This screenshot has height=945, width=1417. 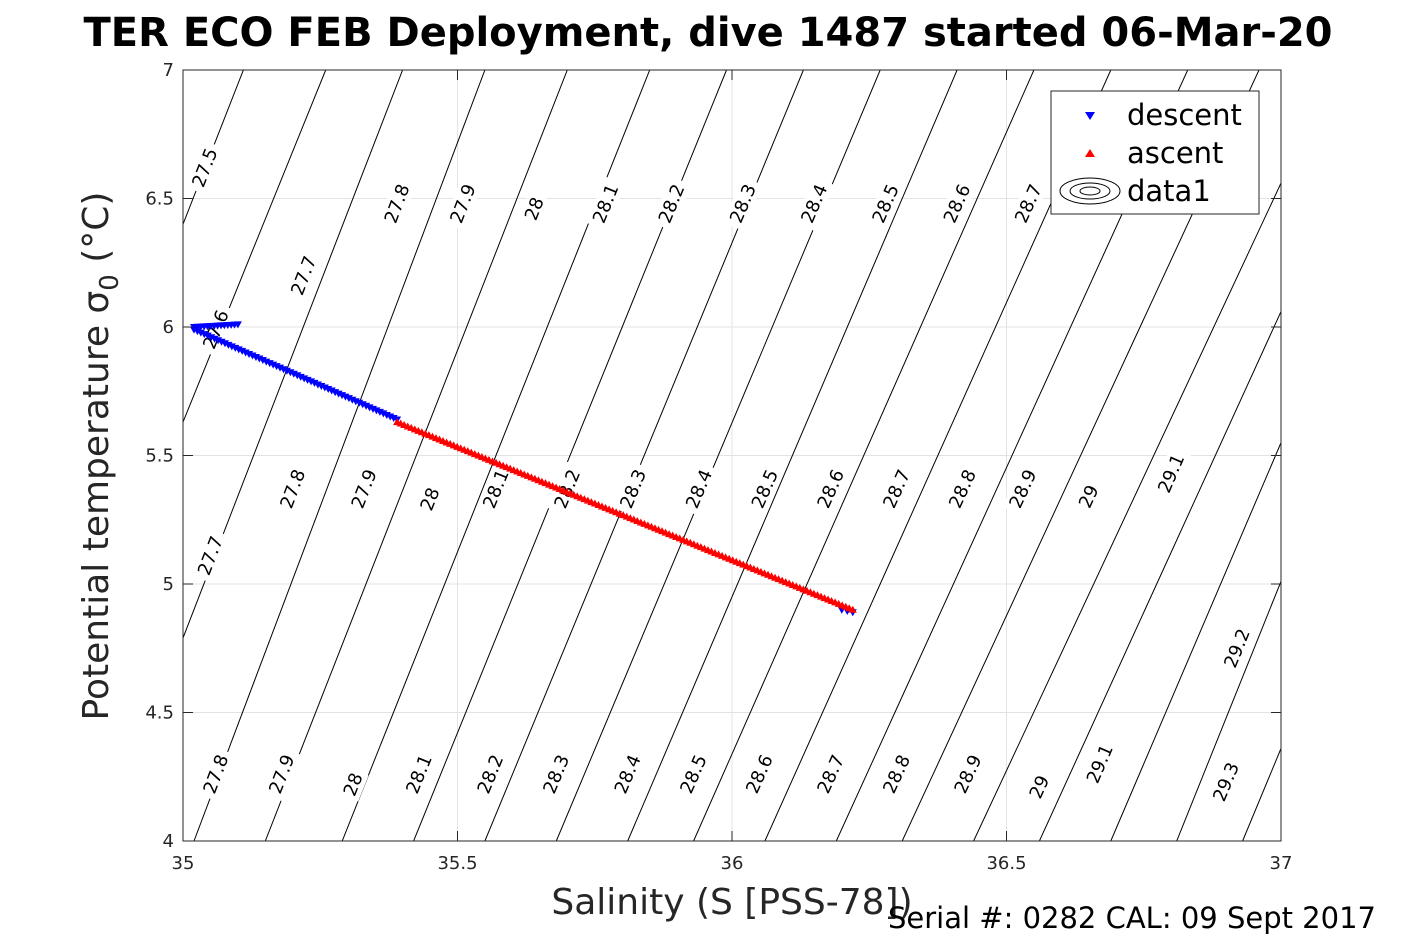 I want to click on data-points, so click(x=523, y=469).